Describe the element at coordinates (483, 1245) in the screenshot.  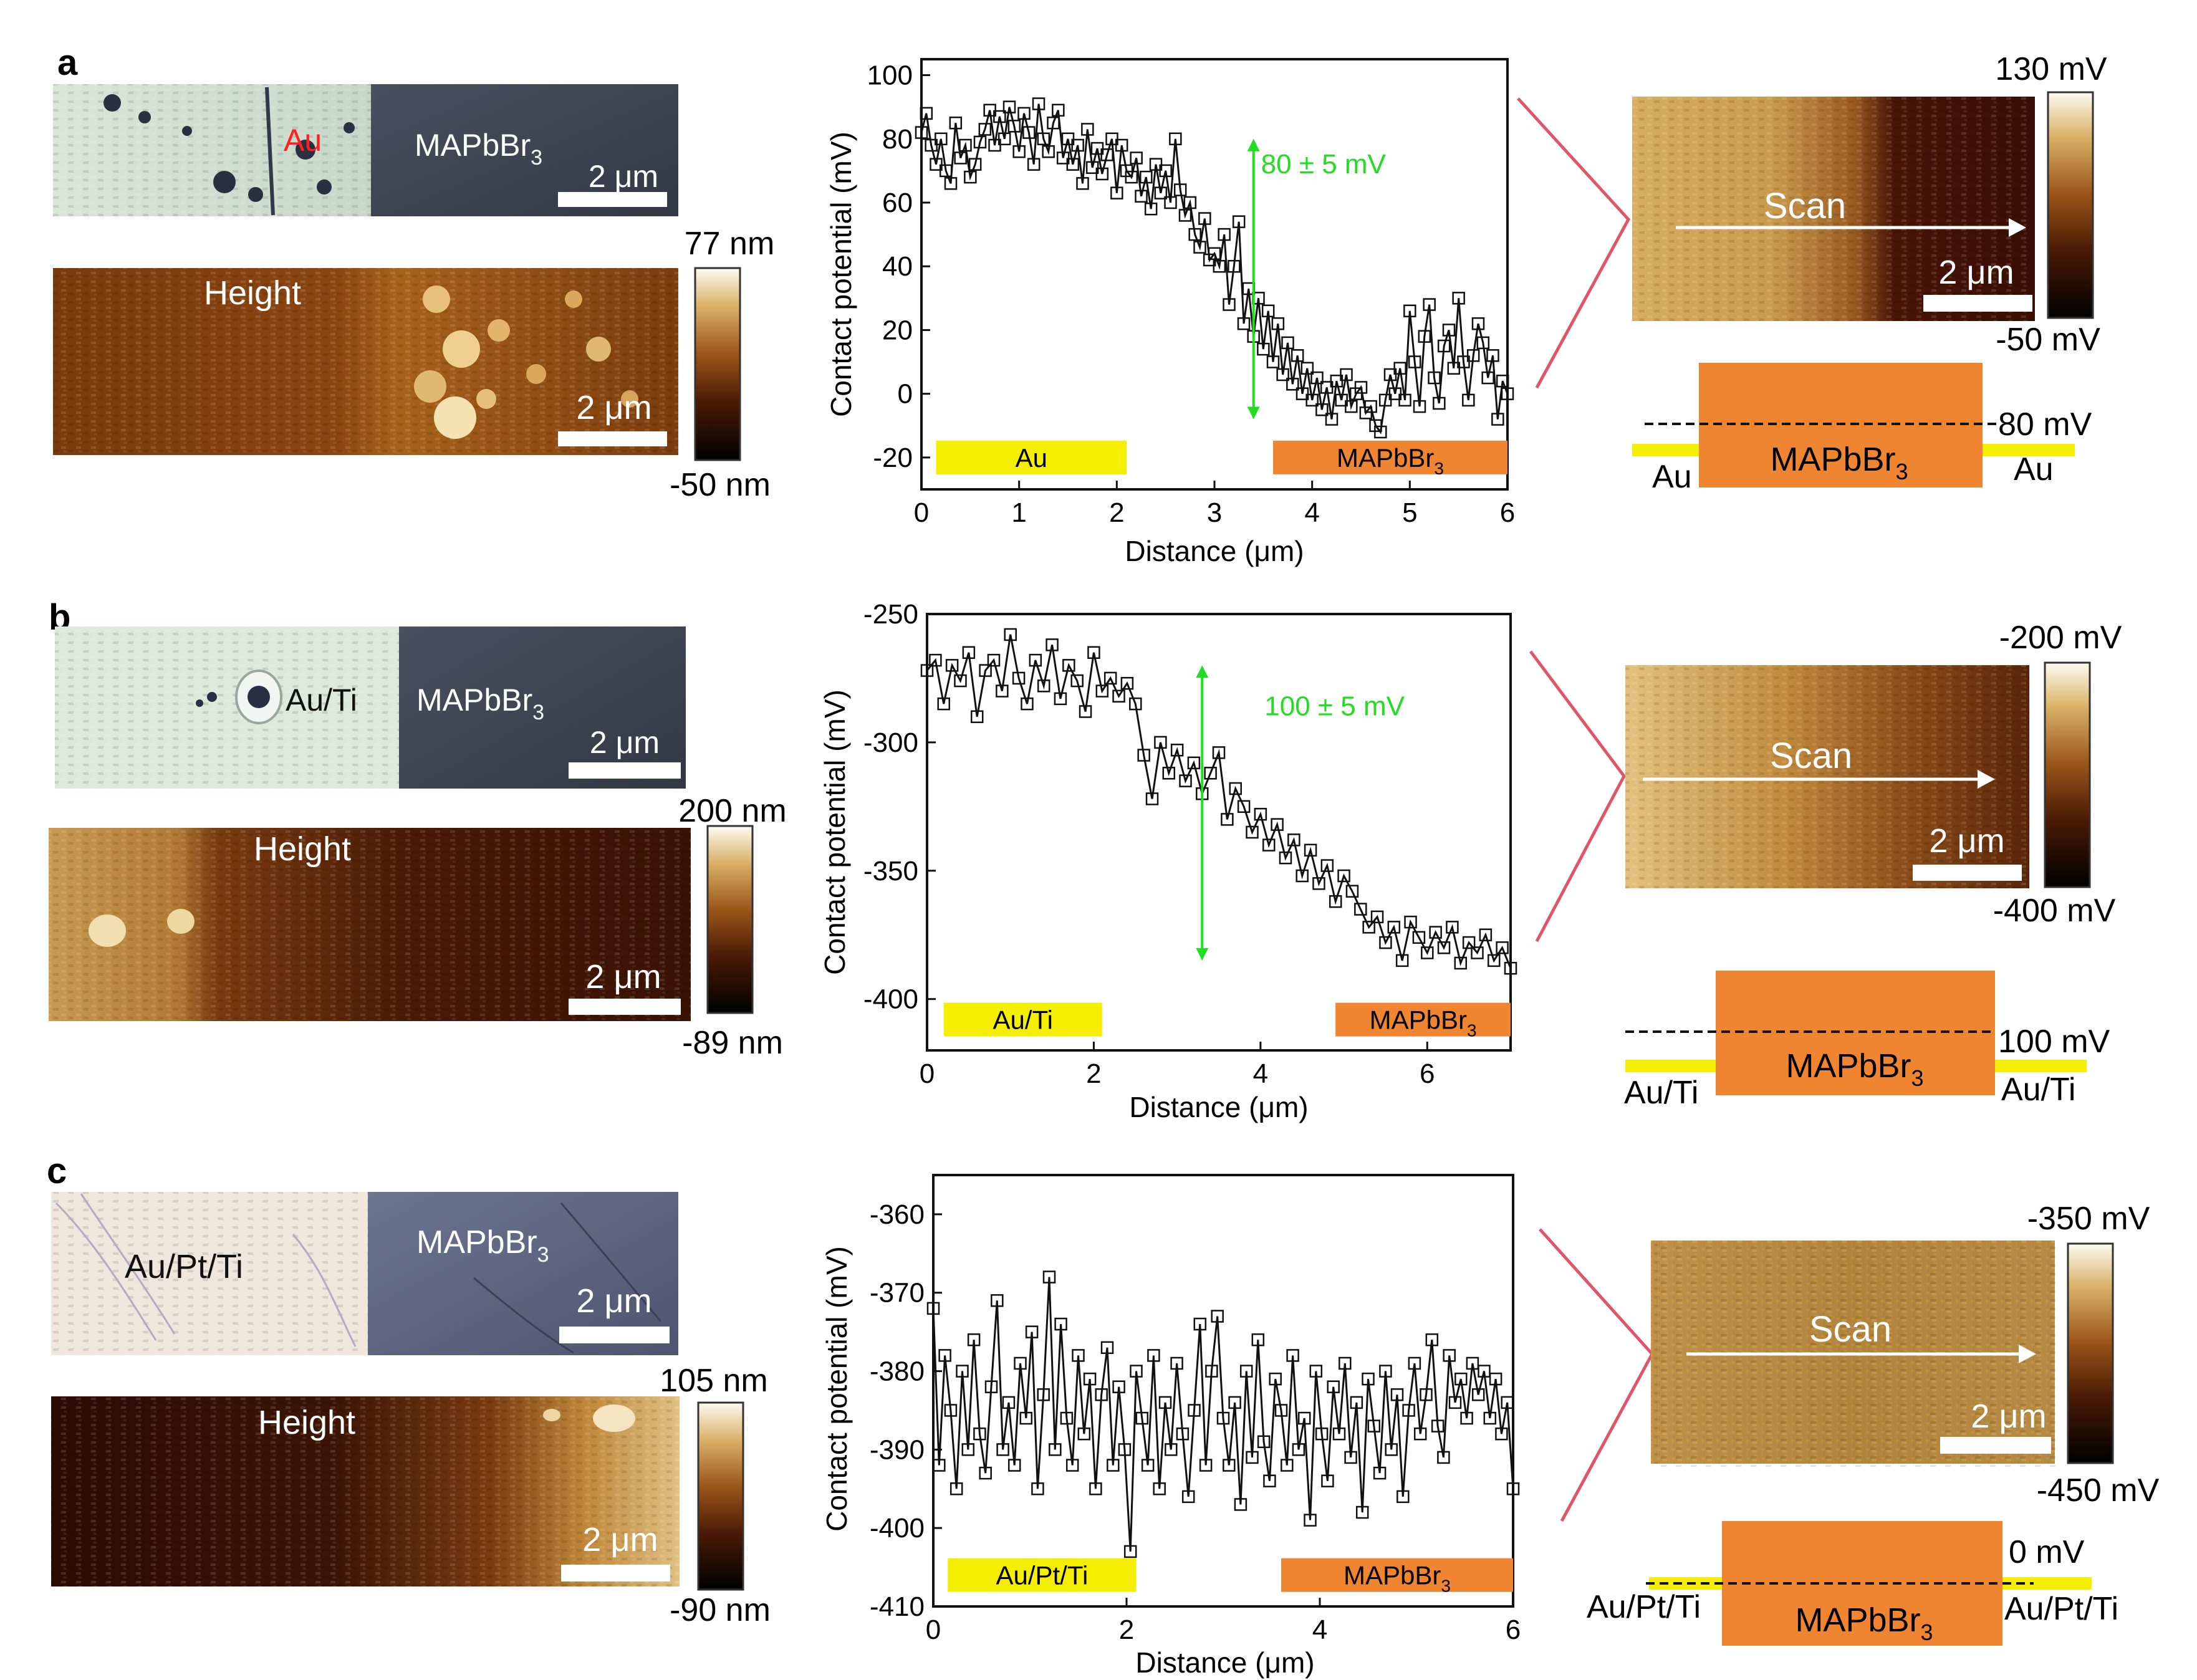
I see `perovskite-label: MAPbBr3` at that location.